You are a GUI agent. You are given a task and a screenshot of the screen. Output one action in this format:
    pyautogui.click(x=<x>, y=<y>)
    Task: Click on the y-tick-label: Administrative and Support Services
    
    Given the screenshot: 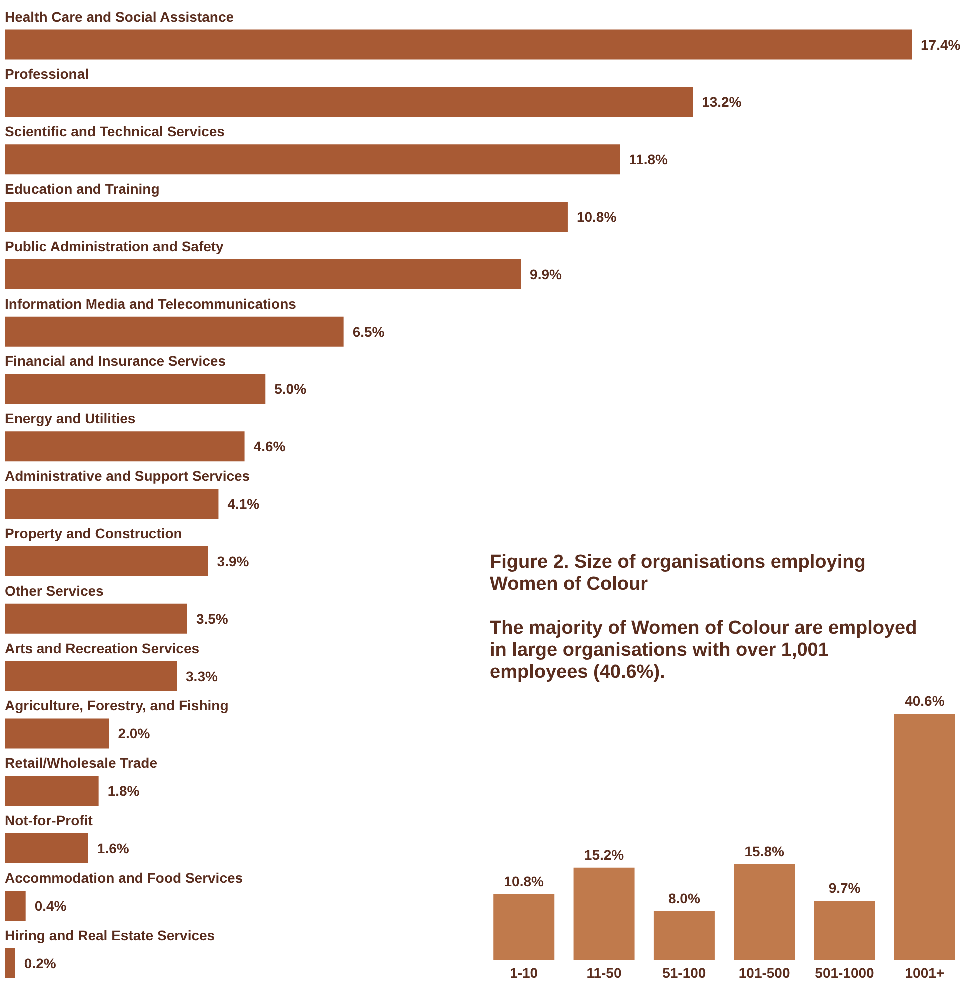 What is the action you would take?
    pyautogui.click(x=127, y=476)
    